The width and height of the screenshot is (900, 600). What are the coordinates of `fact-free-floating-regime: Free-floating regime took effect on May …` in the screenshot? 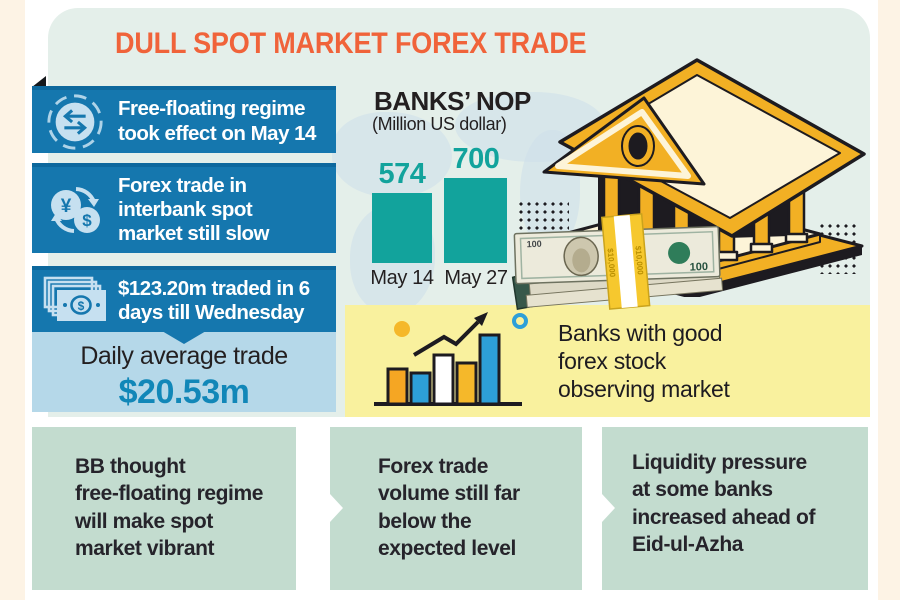 It's located at (184, 119).